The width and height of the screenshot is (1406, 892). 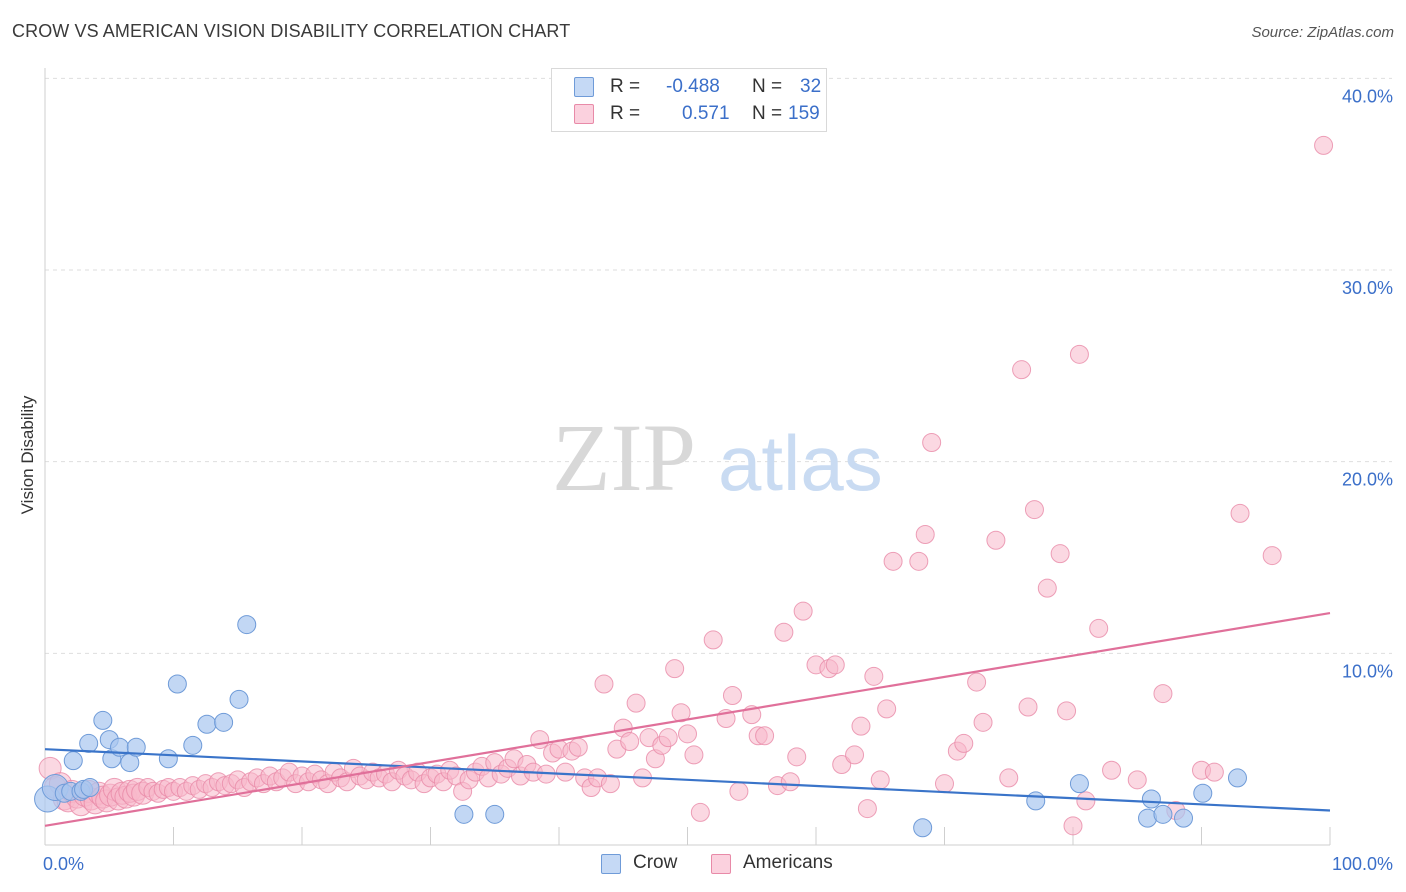 I want to click on legend-swatch-americans, so click(x=584, y=114).